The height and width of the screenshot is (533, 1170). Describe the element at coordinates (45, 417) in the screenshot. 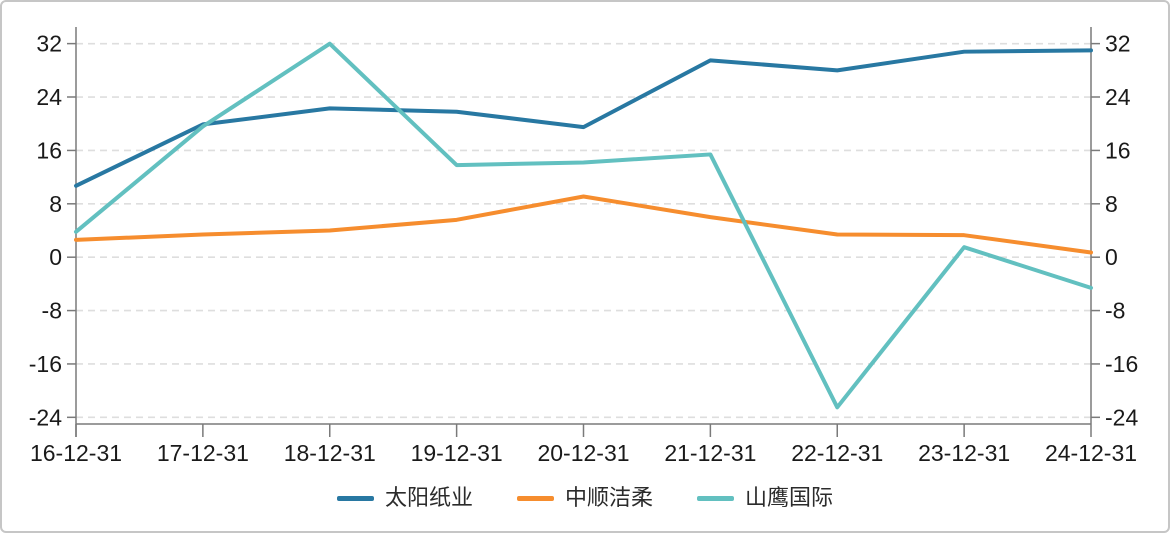

I see `y-tick-label-left: -24` at that location.